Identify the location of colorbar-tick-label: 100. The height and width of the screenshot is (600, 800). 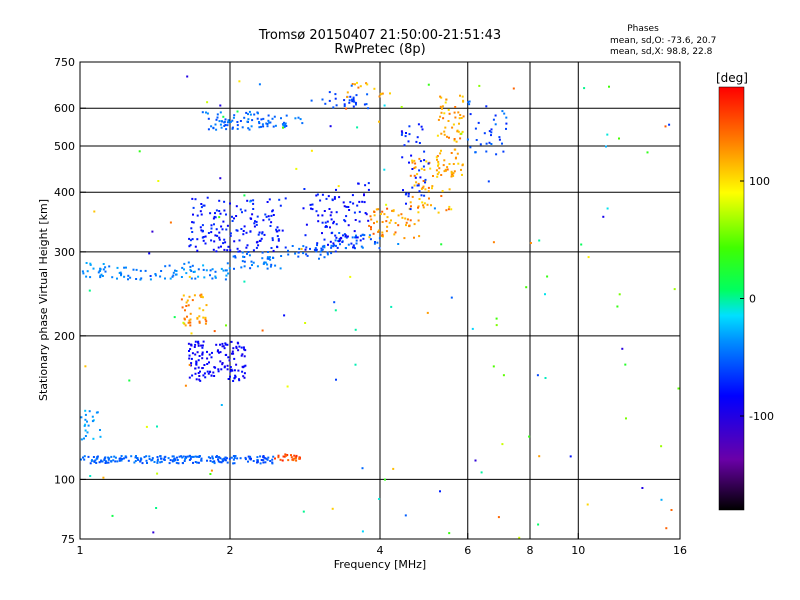
(759, 181).